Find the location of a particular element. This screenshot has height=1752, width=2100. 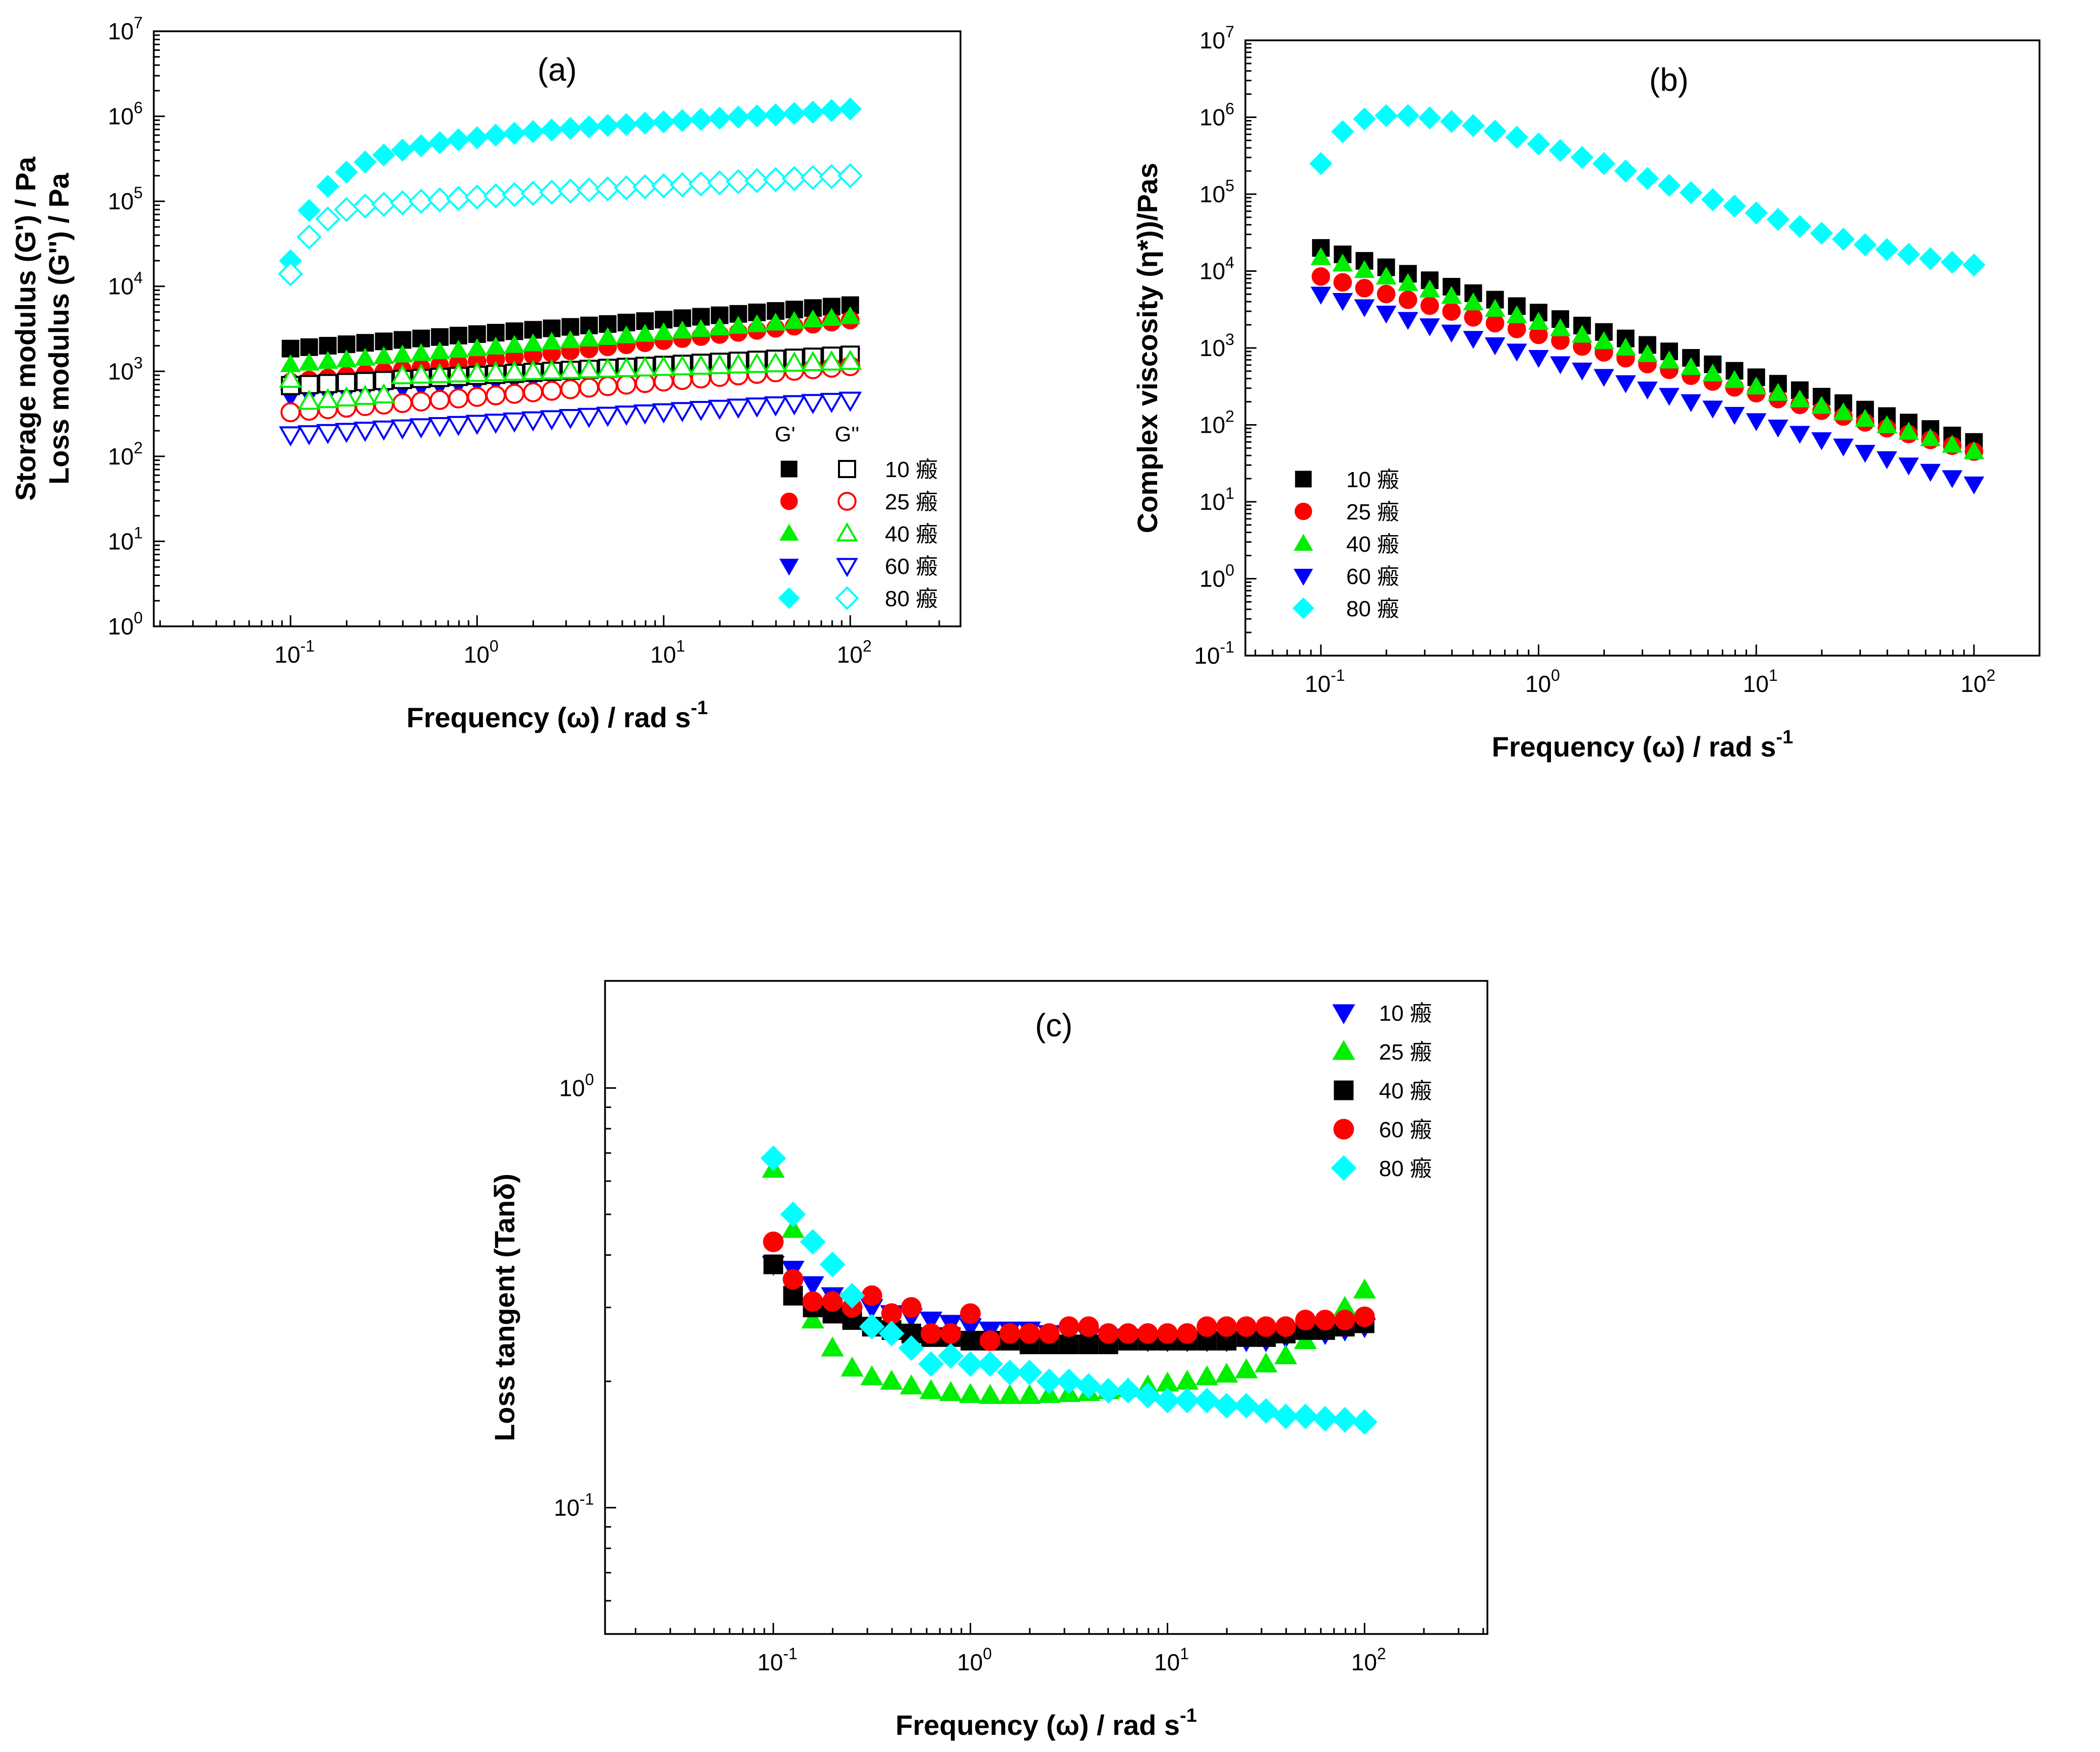

x-tick-label: 10⁰ is located at coordinates (481, 652).